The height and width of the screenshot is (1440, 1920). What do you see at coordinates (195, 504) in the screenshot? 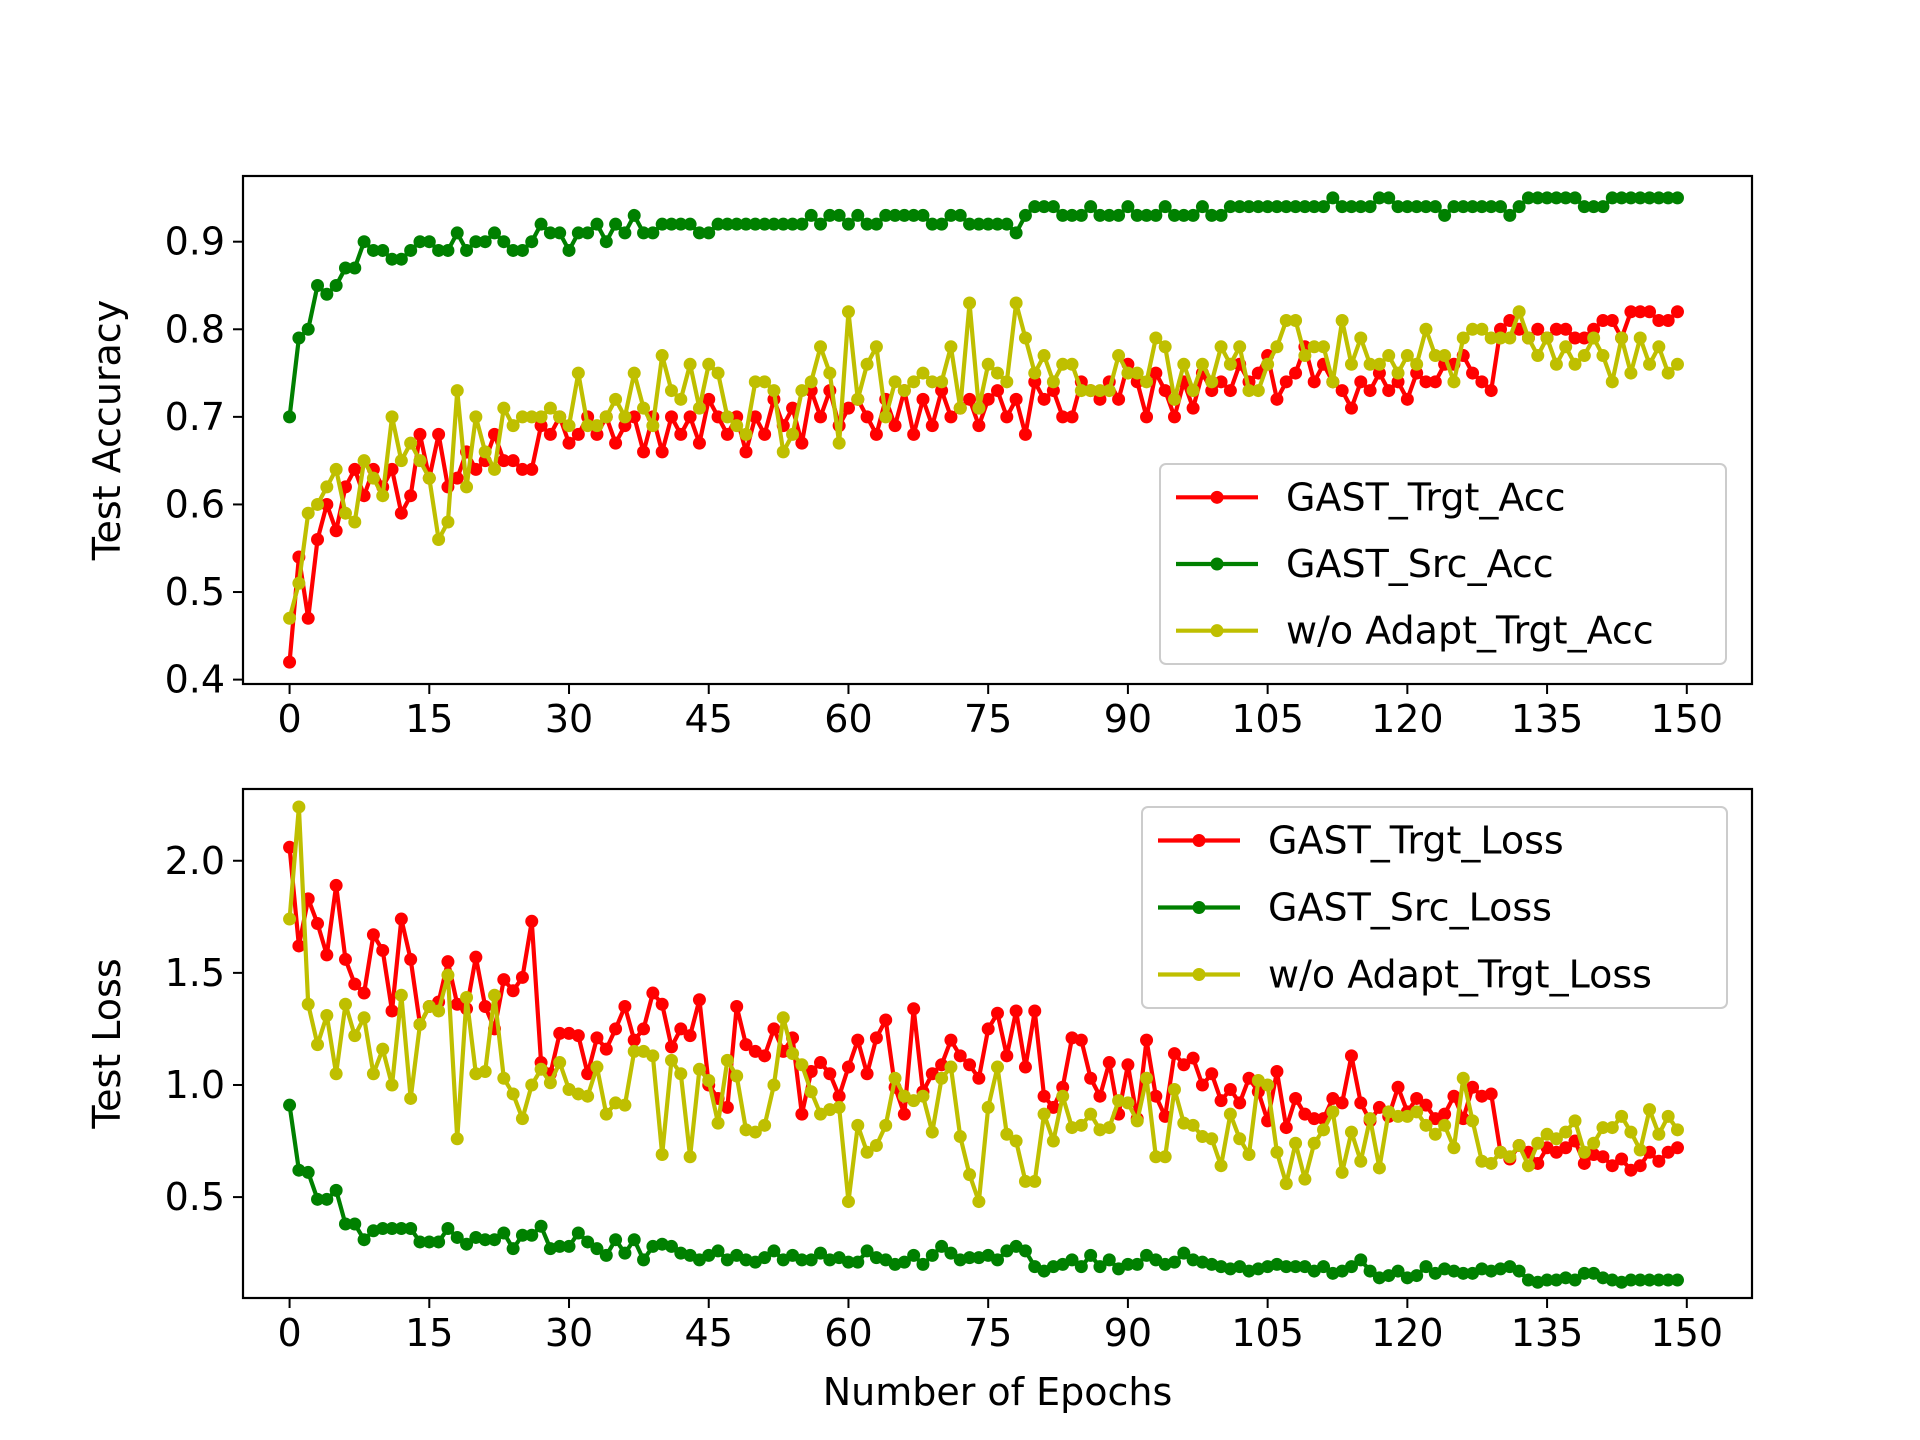
I see `y-tick-label: 0.6` at bounding box center [195, 504].